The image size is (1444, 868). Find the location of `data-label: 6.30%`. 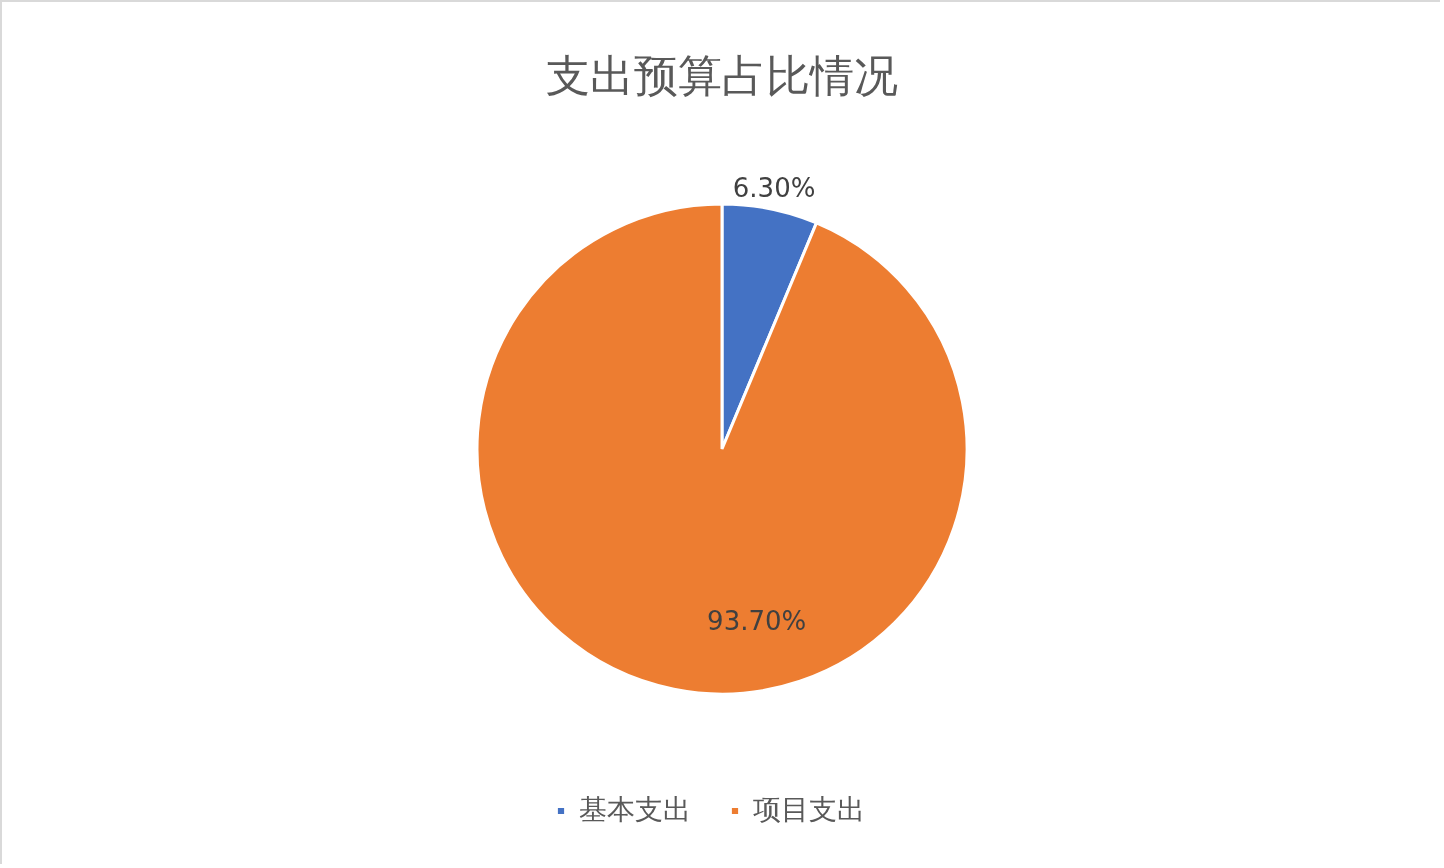

data-label: 6.30% is located at coordinates (774, 188).